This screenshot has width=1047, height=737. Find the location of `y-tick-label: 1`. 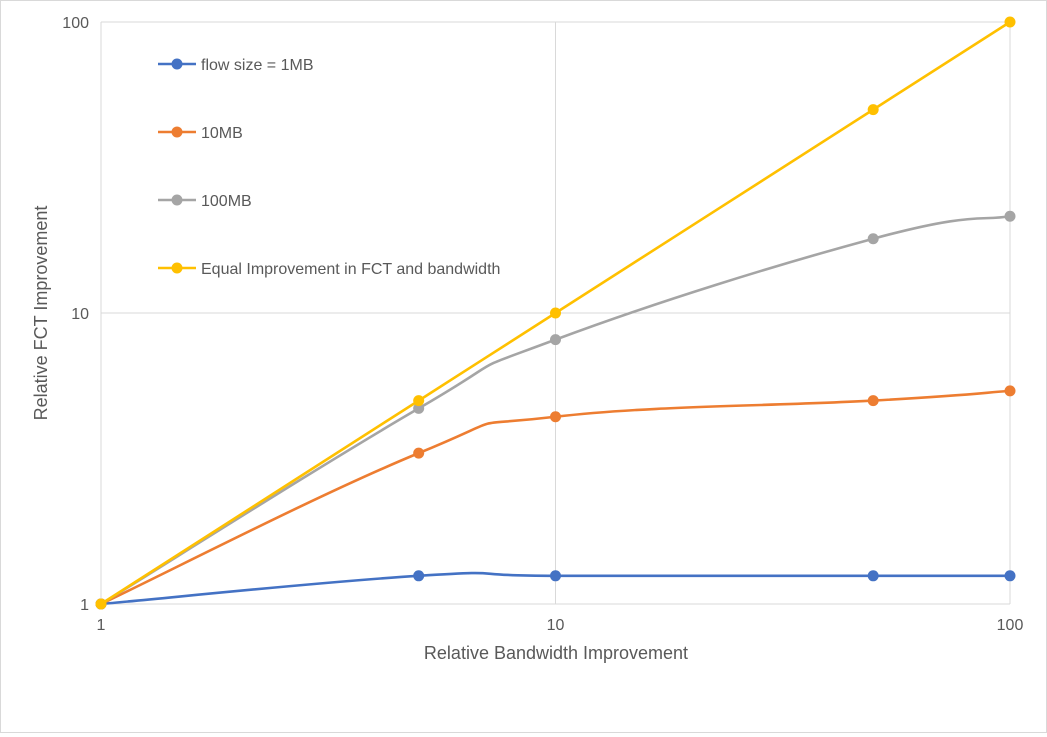

y-tick-label: 1 is located at coordinates (84, 605).